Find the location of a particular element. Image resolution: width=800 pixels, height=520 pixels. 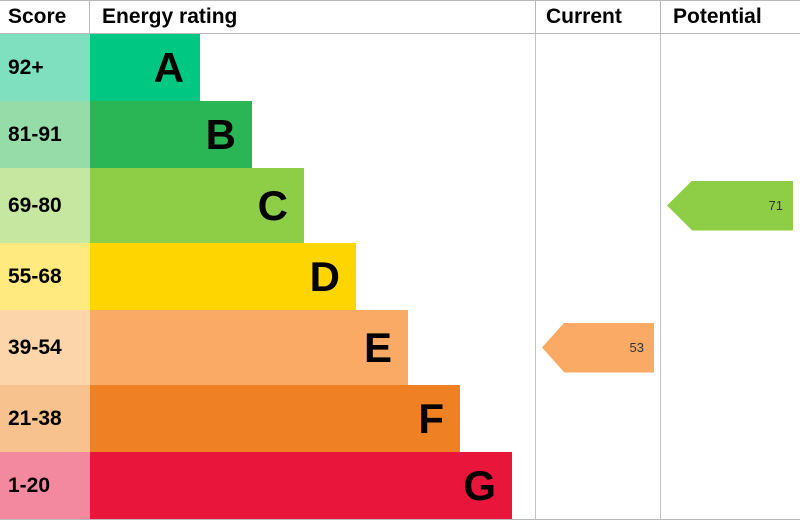

chart-header: Score Energy rating Current Potential is located at coordinates (400, 17).